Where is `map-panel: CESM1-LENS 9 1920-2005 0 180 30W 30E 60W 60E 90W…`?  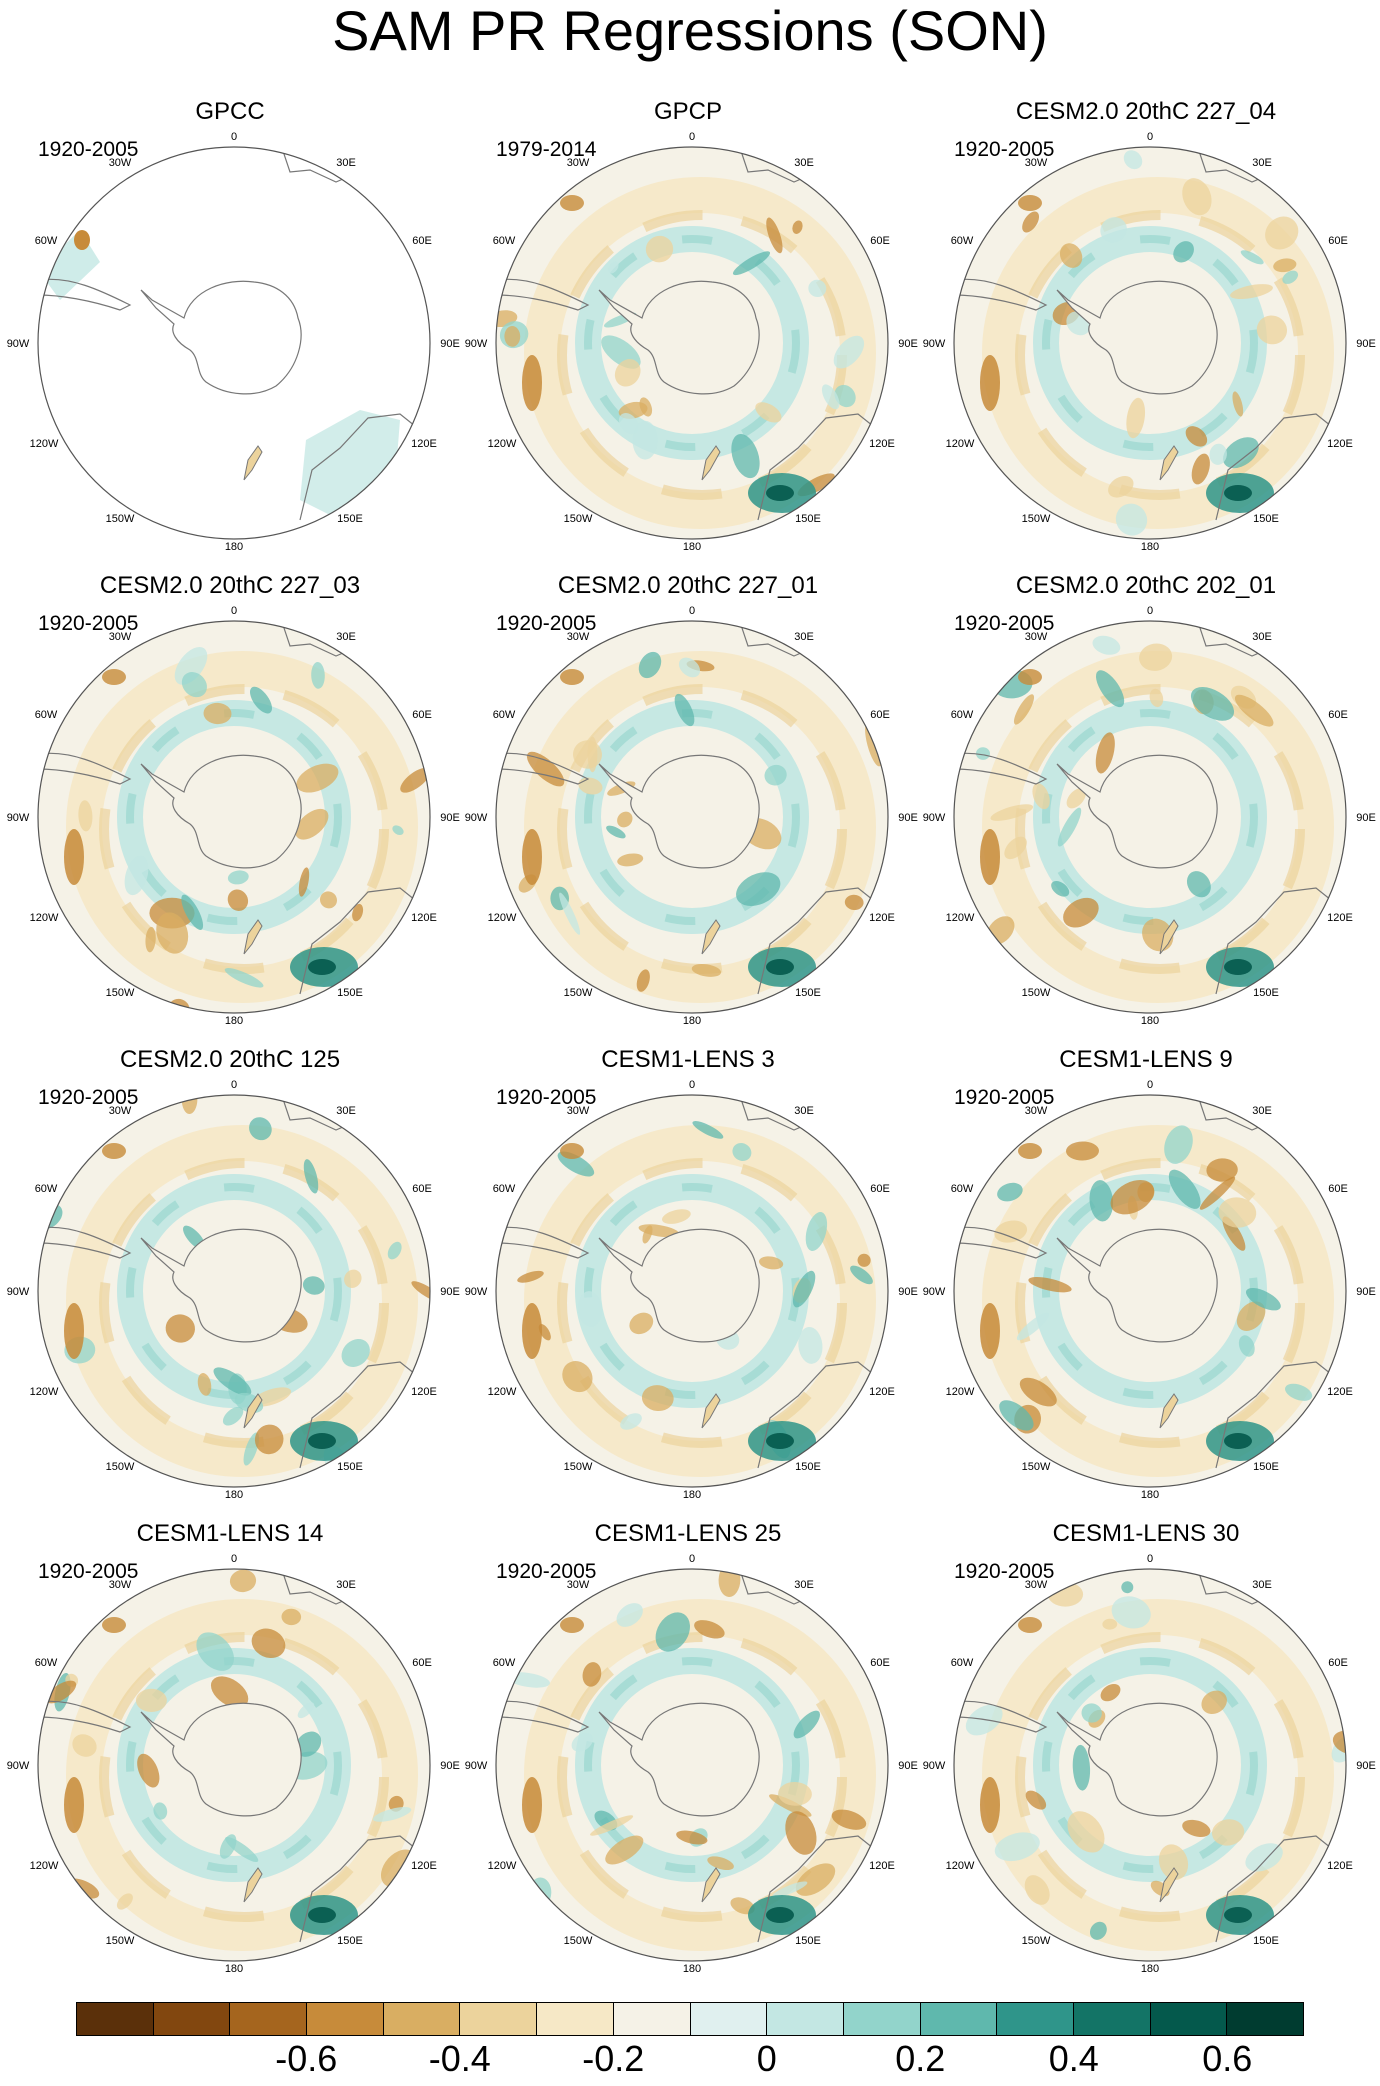
map-panel: CESM1-LENS 9 1920-2005 0 180 30W 30E 60W 60E 90W… is located at coordinates (1146, 1224).